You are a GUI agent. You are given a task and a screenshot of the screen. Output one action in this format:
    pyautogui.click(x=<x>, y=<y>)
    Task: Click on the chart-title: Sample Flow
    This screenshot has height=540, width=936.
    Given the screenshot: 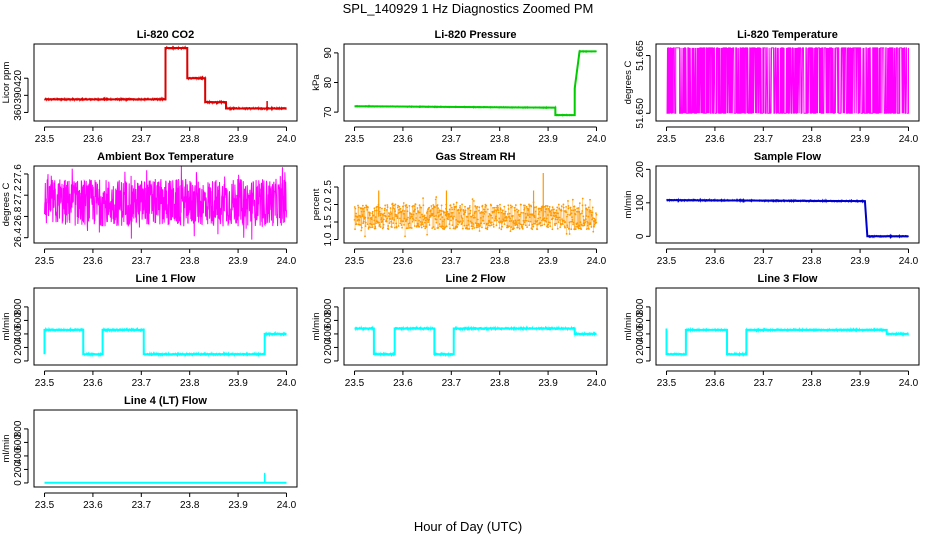 What is the action you would take?
    pyautogui.click(x=788, y=157)
    